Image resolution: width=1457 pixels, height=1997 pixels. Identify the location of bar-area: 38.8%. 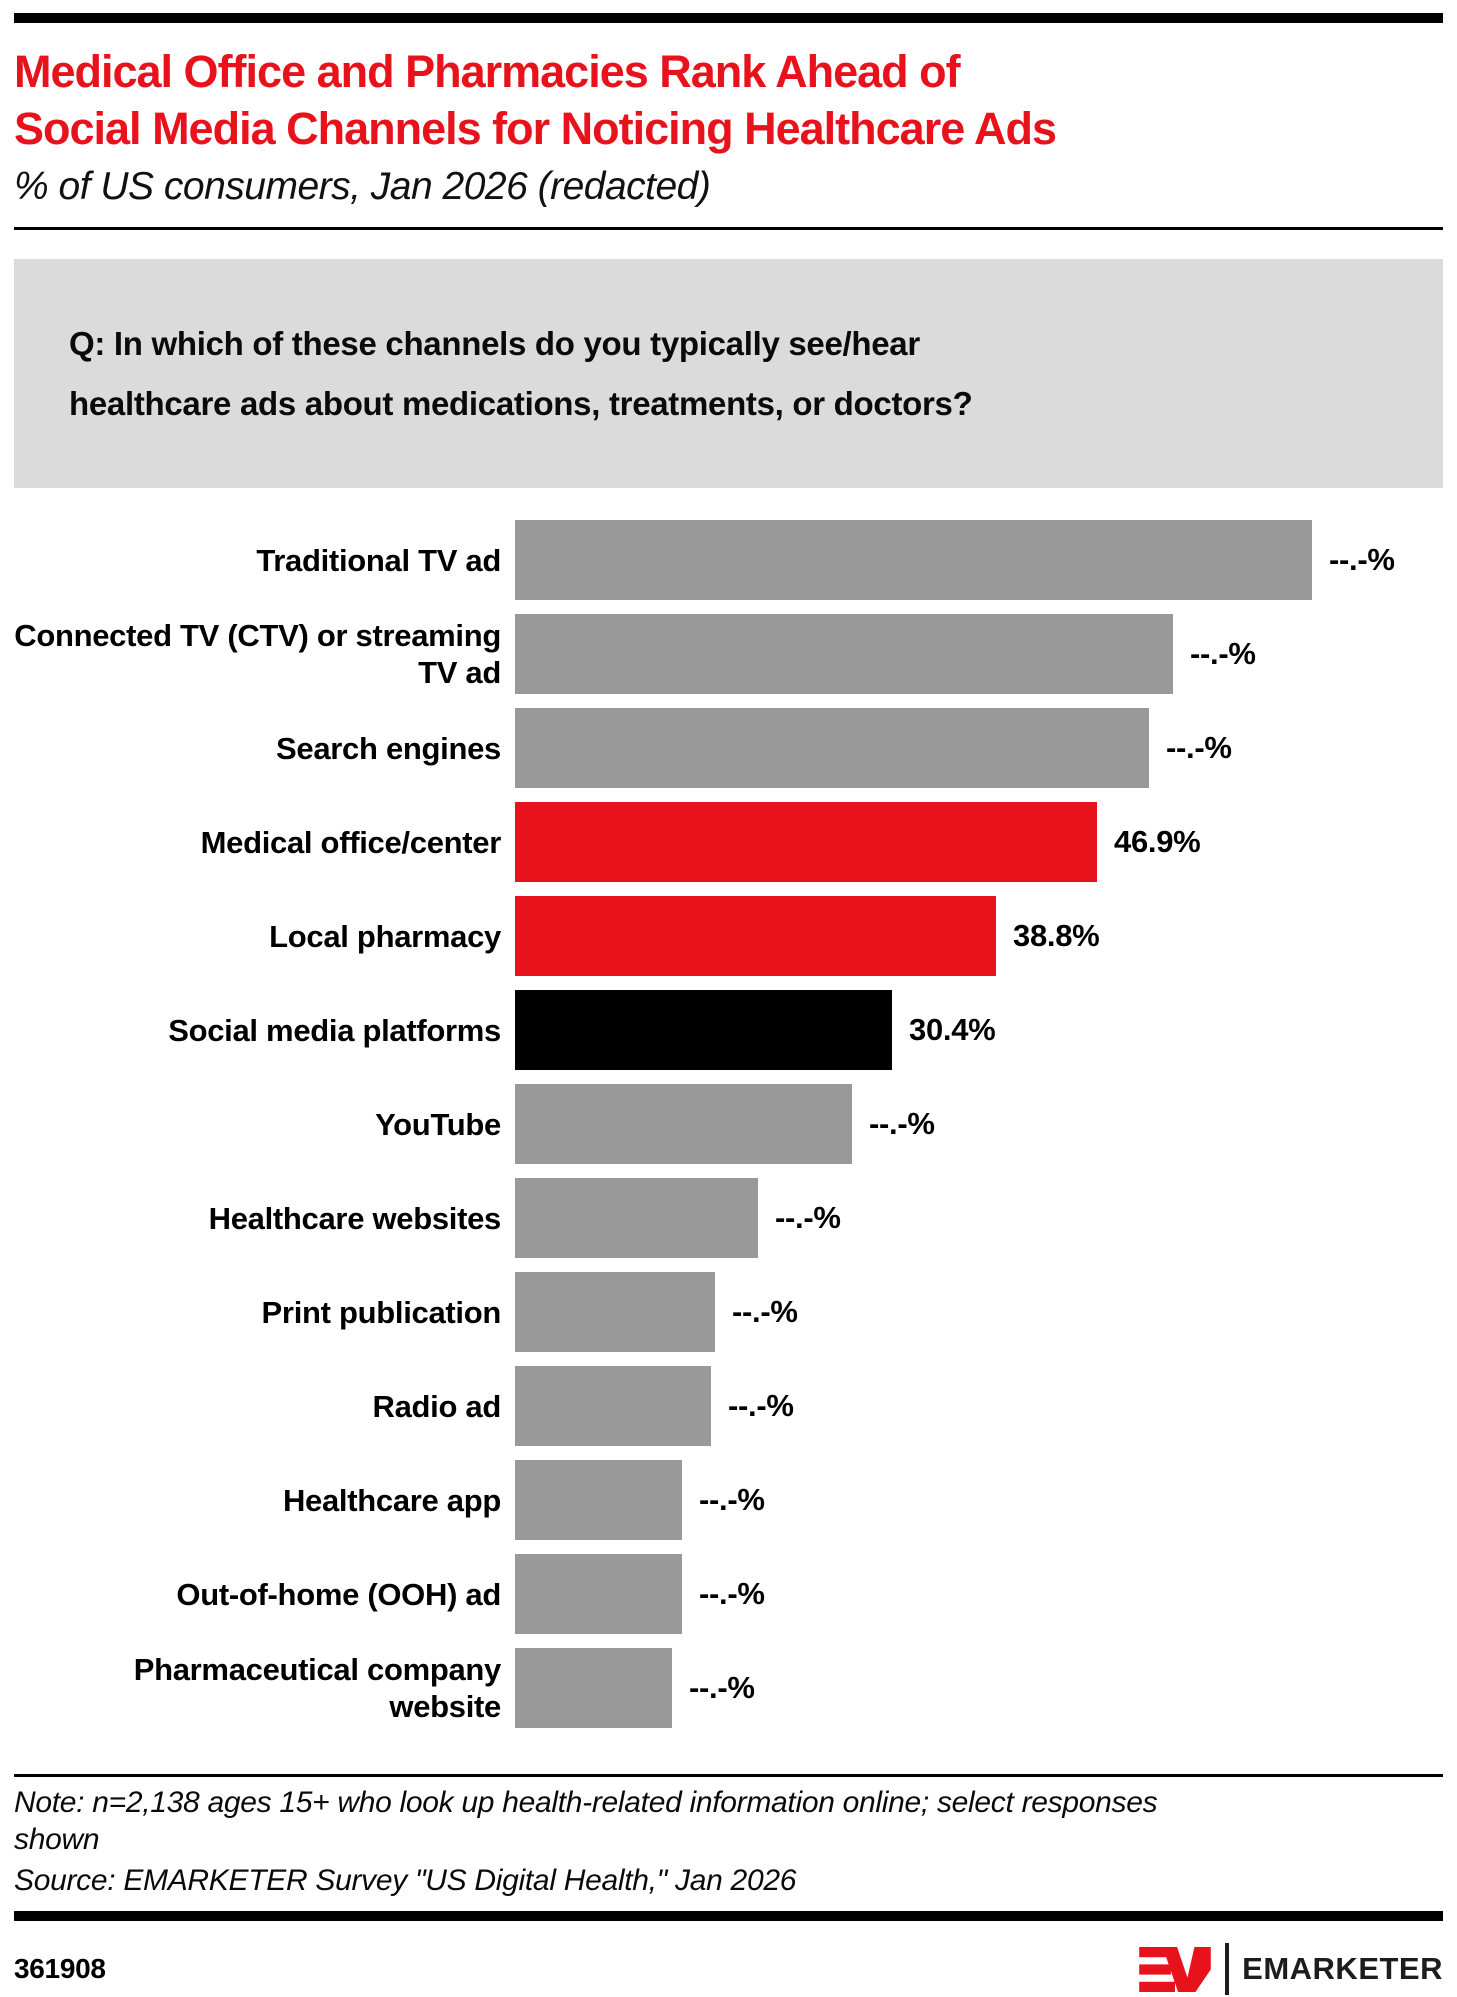
(979, 936).